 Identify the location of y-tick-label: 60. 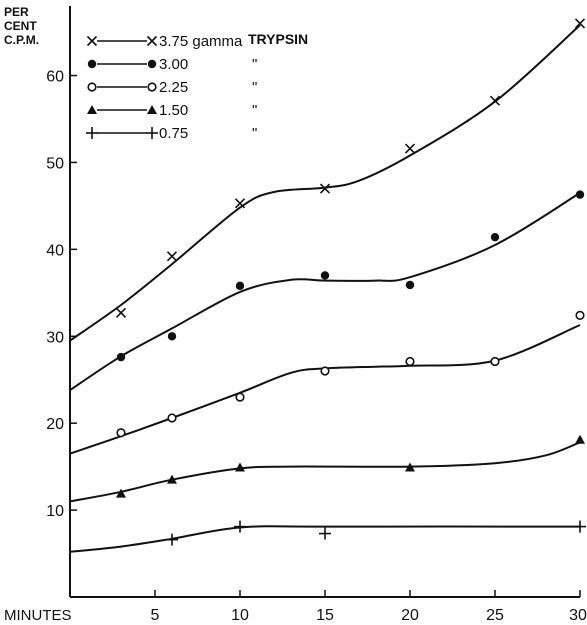
(55, 77).